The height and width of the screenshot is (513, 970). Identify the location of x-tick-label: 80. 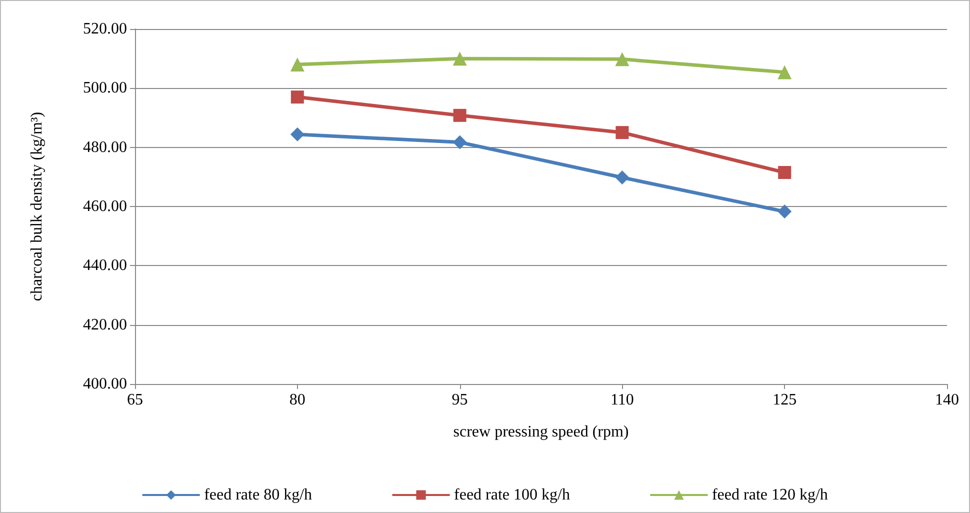
(297, 400).